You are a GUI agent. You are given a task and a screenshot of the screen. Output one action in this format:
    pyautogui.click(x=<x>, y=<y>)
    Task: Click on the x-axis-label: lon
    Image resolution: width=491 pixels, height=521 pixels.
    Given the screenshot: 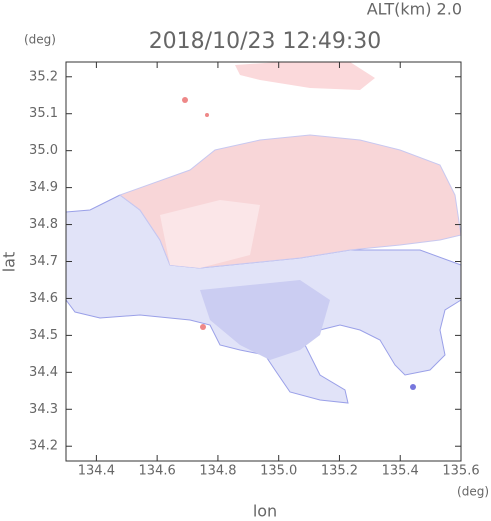 What is the action you would take?
    pyautogui.click(x=265, y=511)
    